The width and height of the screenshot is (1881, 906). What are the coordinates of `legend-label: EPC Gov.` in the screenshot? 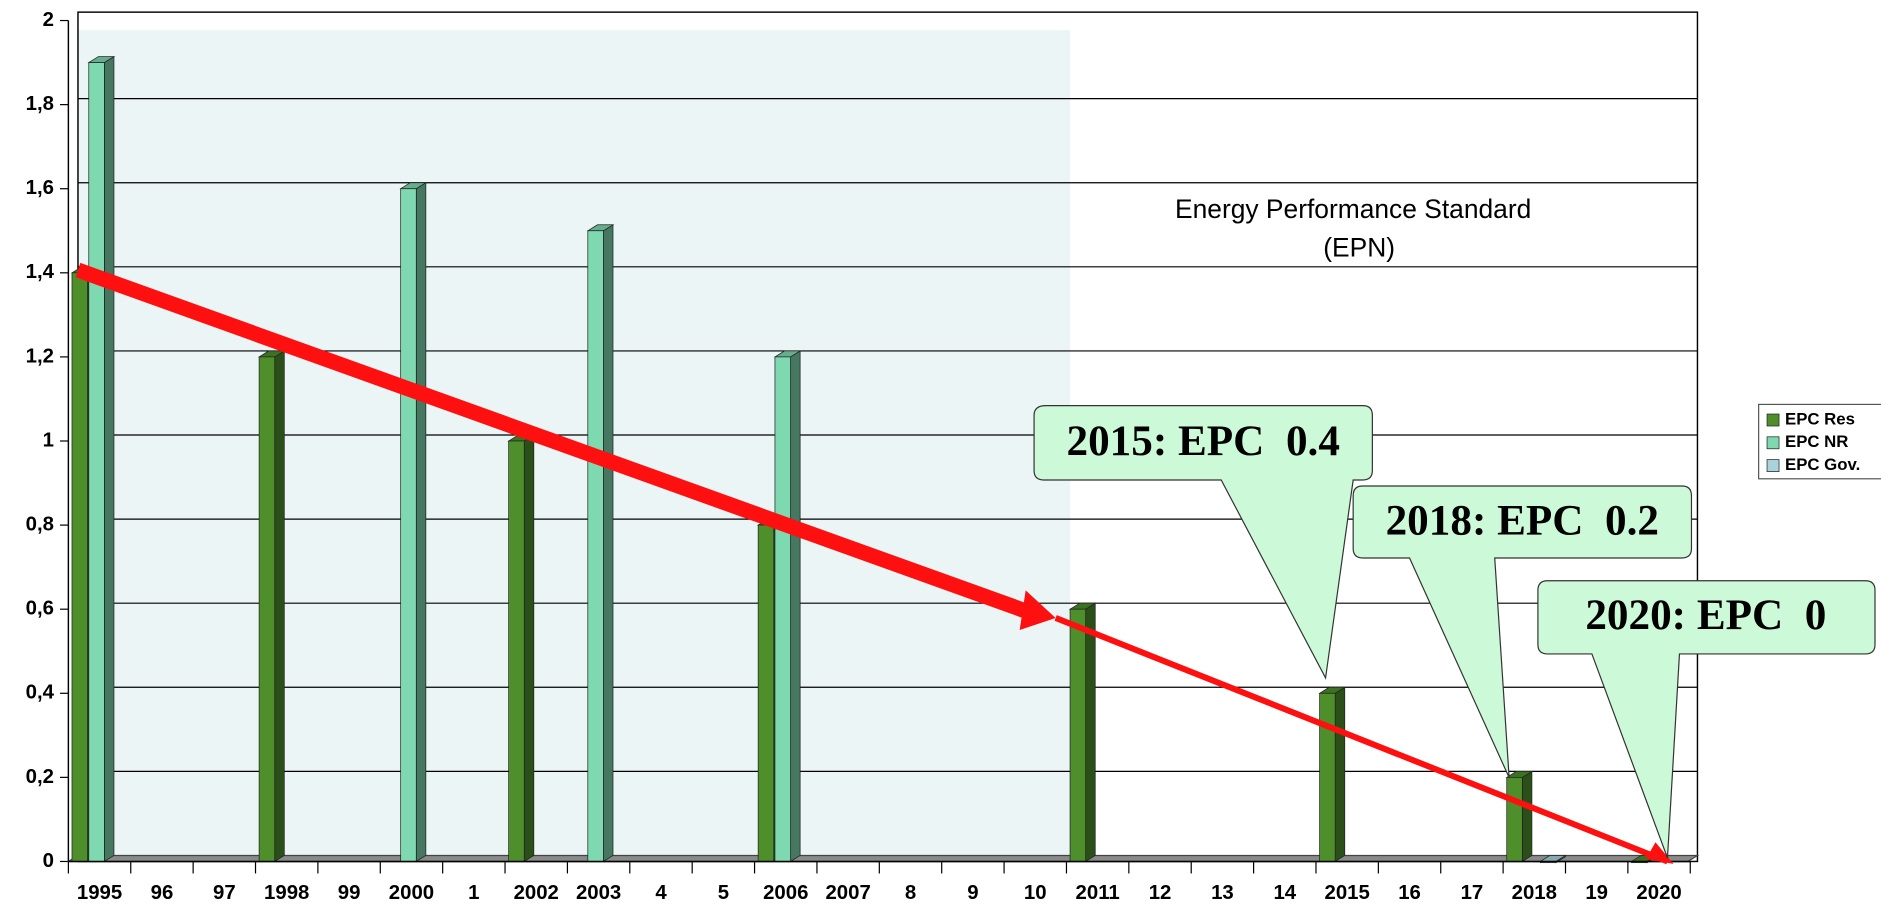 It's located at (1822, 464).